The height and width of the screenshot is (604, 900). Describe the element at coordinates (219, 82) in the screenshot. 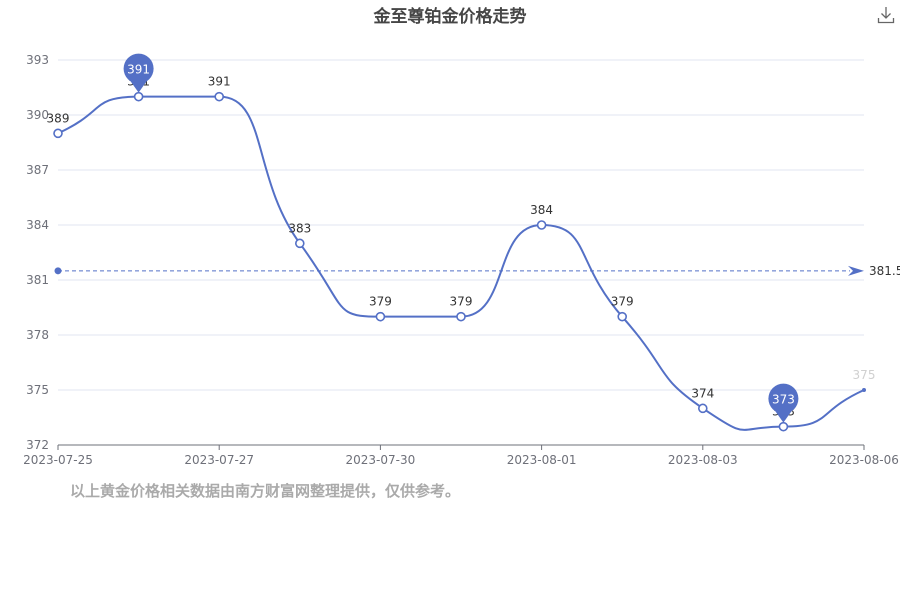

I see `data-label: 391` at that location.